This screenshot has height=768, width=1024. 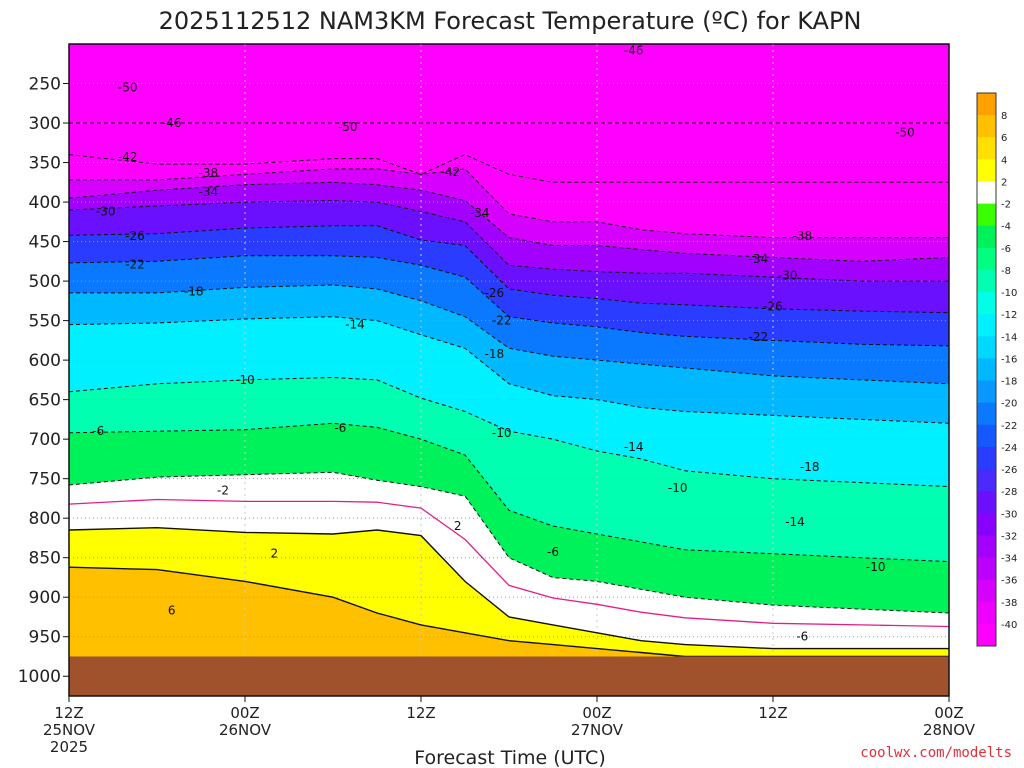 What do you see at coordinates (1009, 404) in the screenshot?
I see `colorbar-tick-label: -20` at bounding box center [1009, 404].